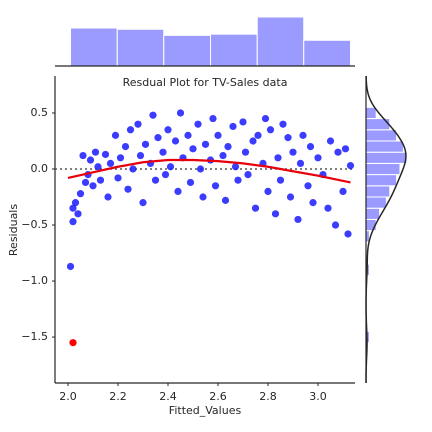  What do you see at coordinates (34, 336) in the screenshot?
I see `y-tick-label: −1.5` at bounding box center [34, 336].